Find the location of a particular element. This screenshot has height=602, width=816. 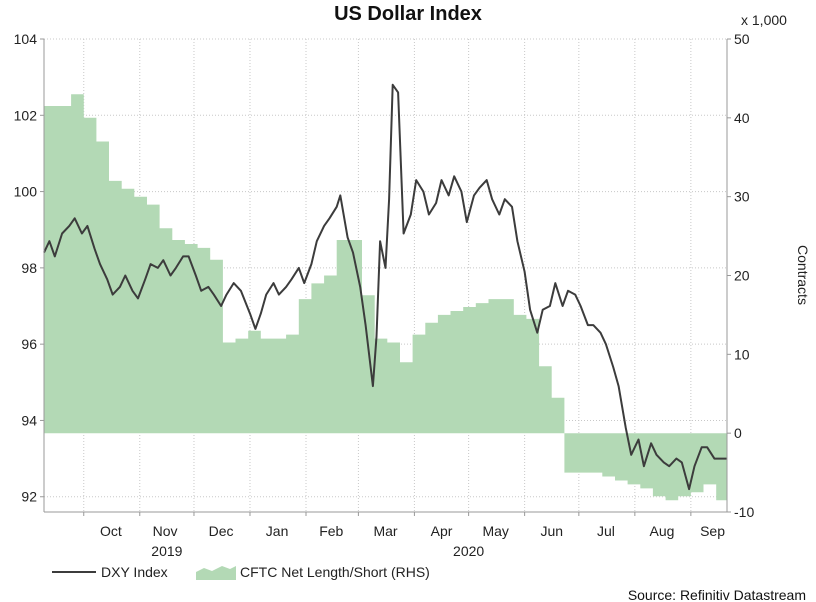

x-tick-label: May is located at coordinates (495, 531).